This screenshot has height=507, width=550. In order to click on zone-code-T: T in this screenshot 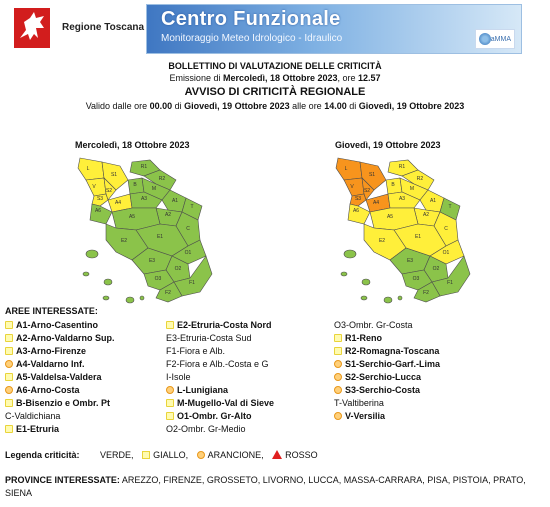, I will do `click(191, 207)`.